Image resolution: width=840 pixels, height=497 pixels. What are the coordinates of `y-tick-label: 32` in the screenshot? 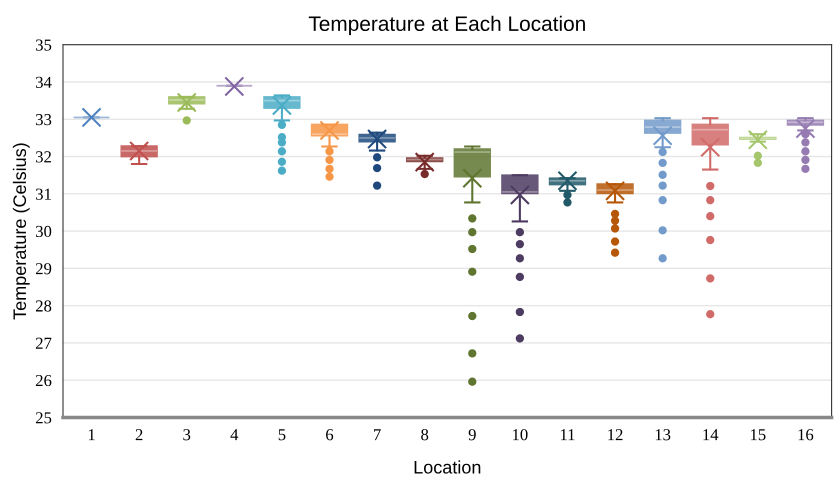 It's located at (43, 156).